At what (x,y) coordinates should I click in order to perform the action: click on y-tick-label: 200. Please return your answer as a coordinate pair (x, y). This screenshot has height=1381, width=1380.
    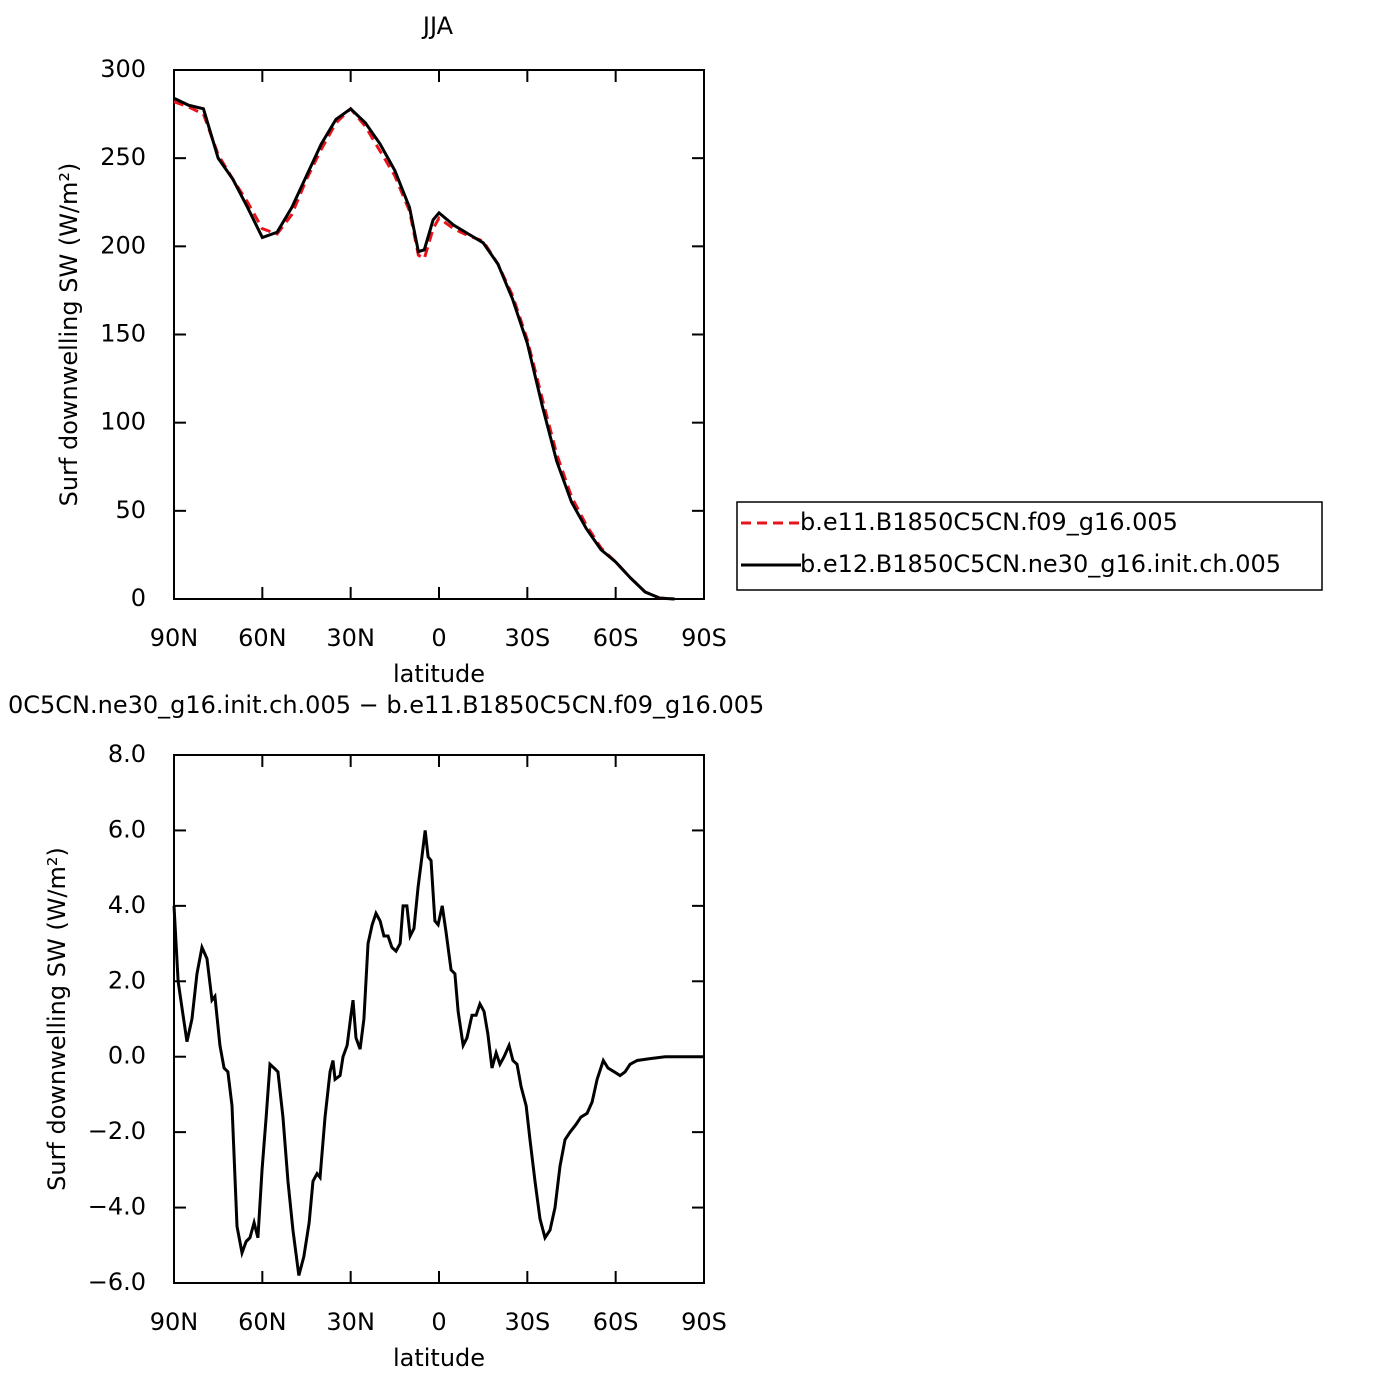
    Looking at the image, I should click on (123, 245).